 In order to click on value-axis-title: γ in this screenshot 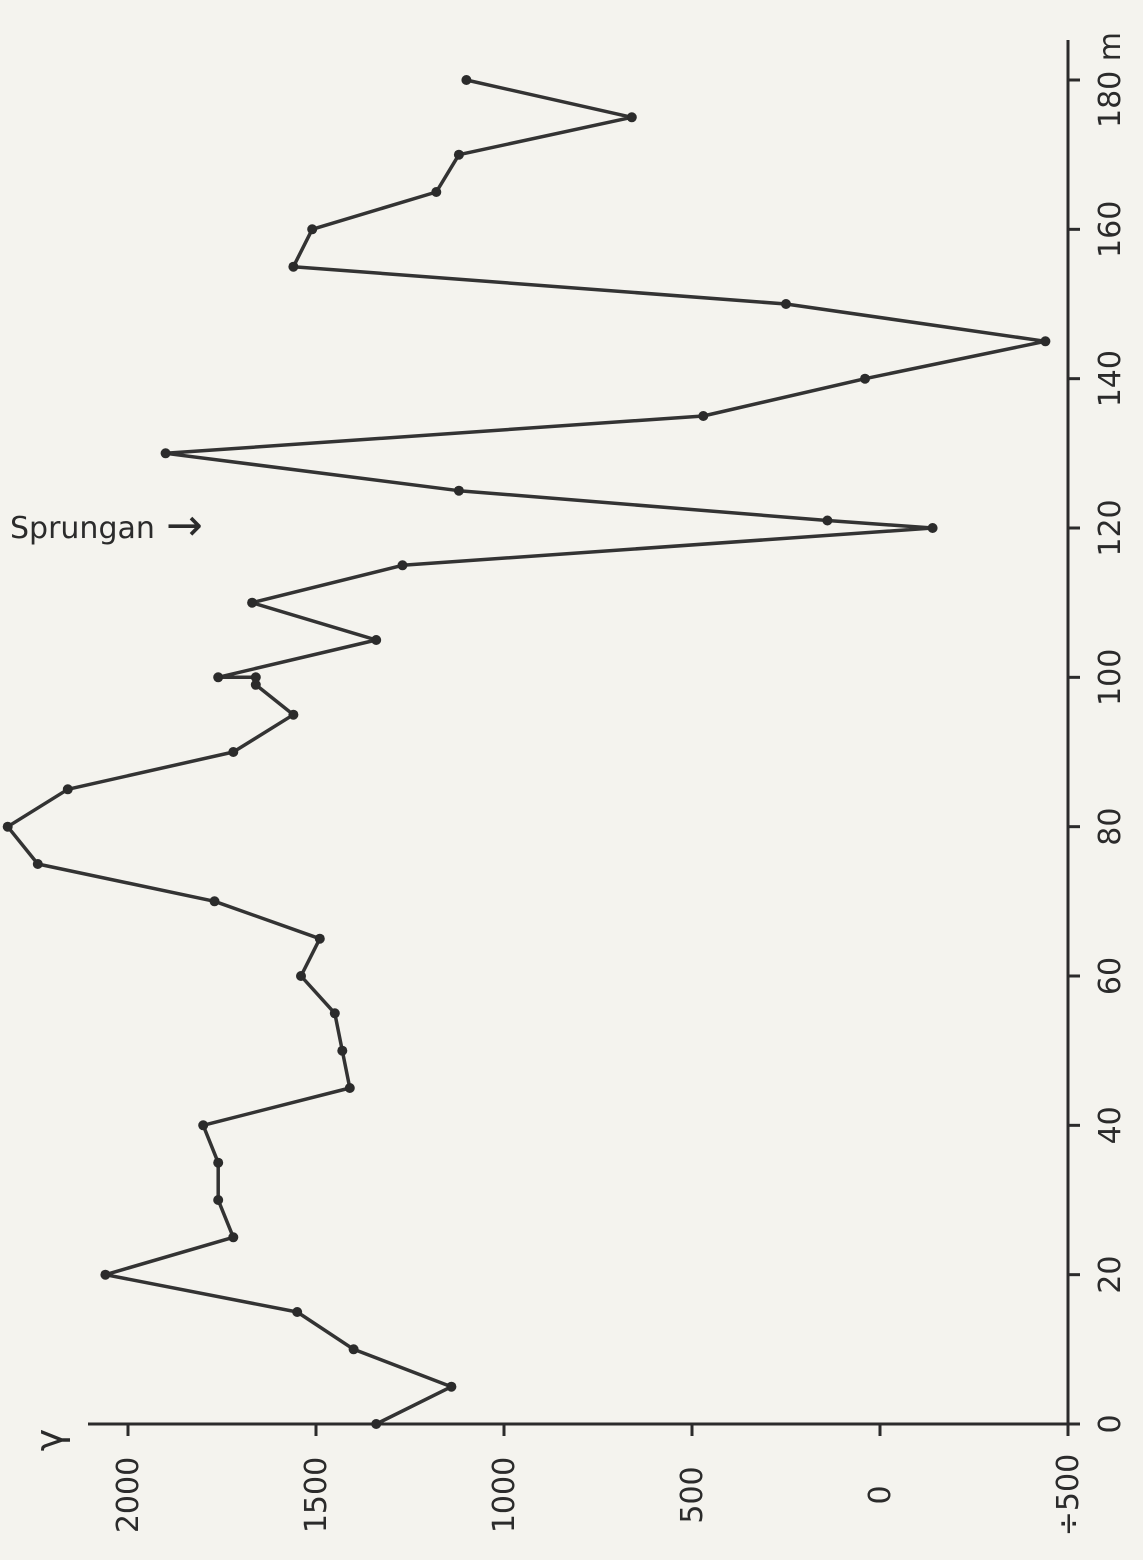, I will do `click(49, 1440)`.